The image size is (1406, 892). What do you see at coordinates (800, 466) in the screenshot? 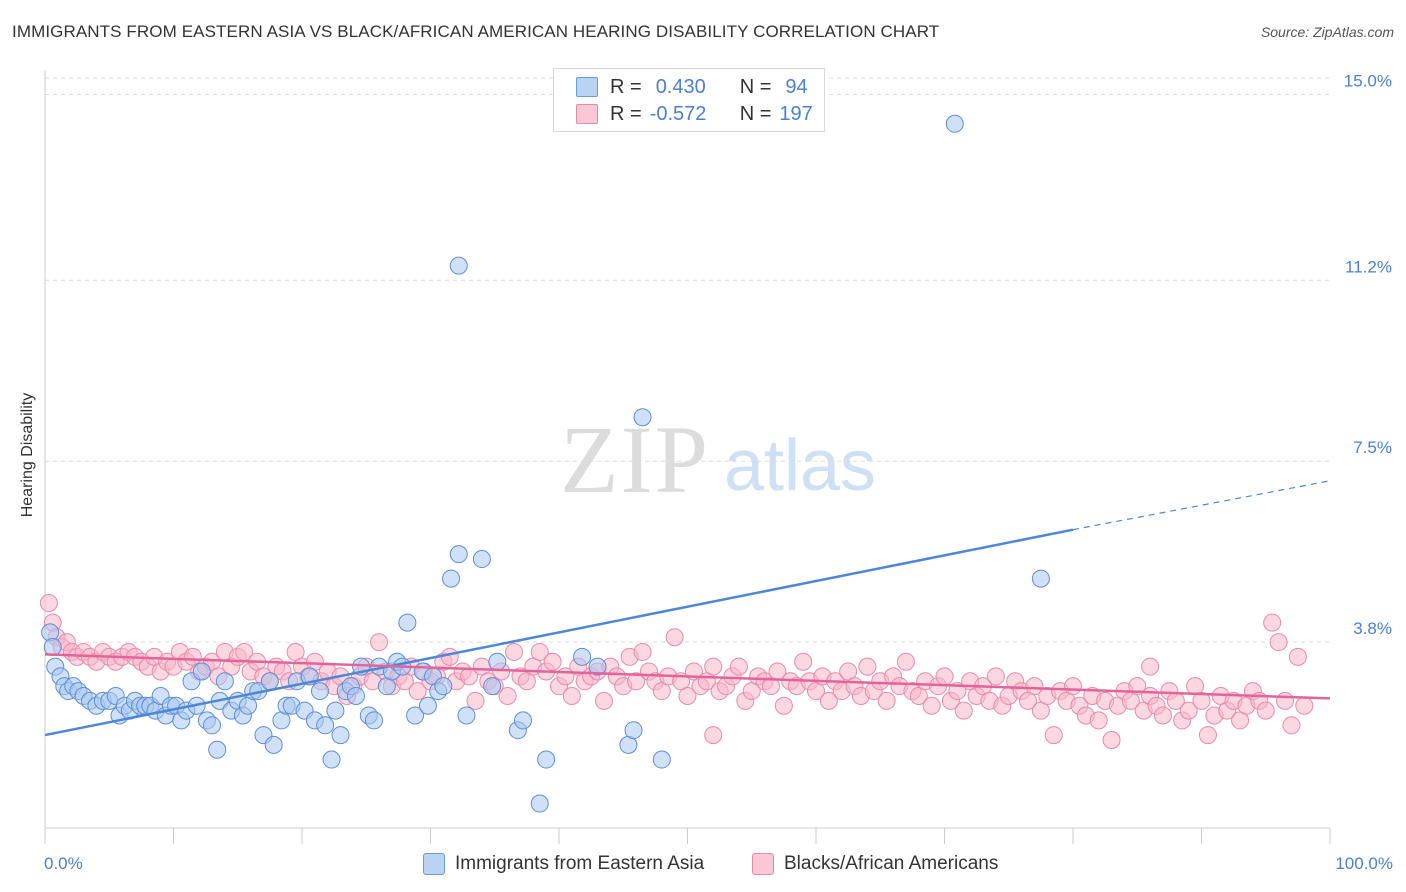
I see `watermark-atlas: atlas` at bounding box center [800, 466].